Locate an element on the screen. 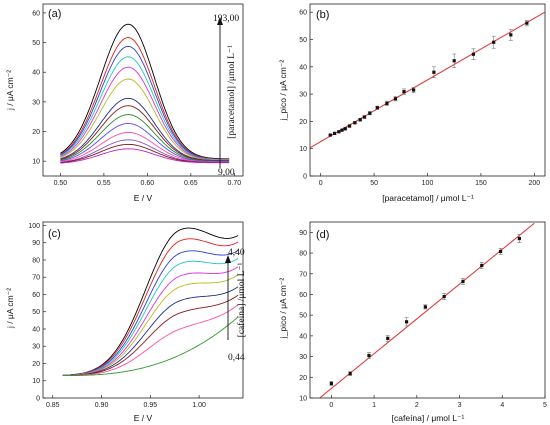 Image resolution: width=550 pixels, height=425 pixels. panel-c-ytick-label: 80 is located at coordinates (36, 260).